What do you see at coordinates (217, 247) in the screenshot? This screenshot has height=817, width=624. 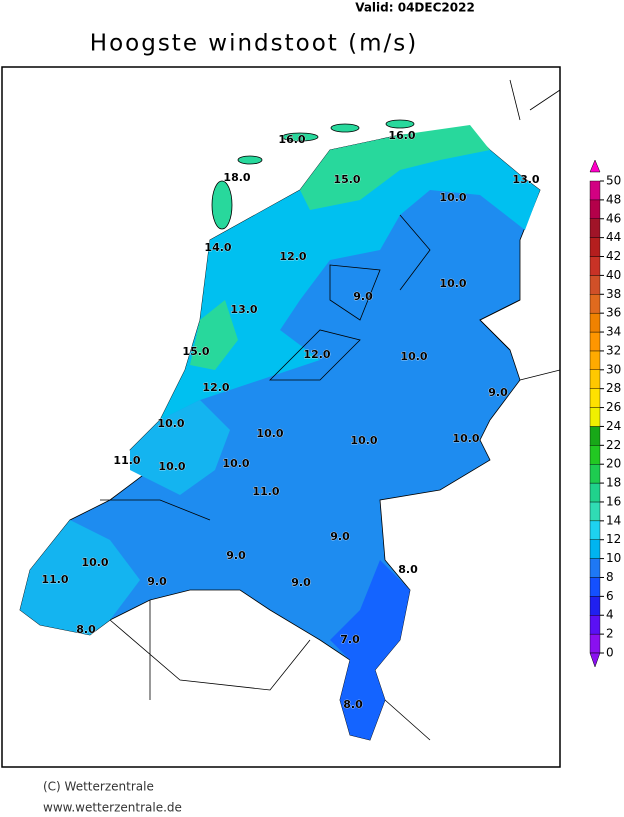 I see `map-label: 14.0` at bounding box center [217, 247].